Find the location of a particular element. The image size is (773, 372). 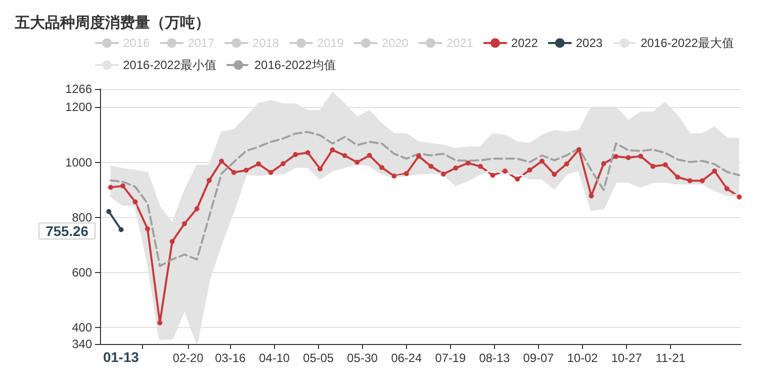

text: 755.26 is located at coordinates (67, 231).